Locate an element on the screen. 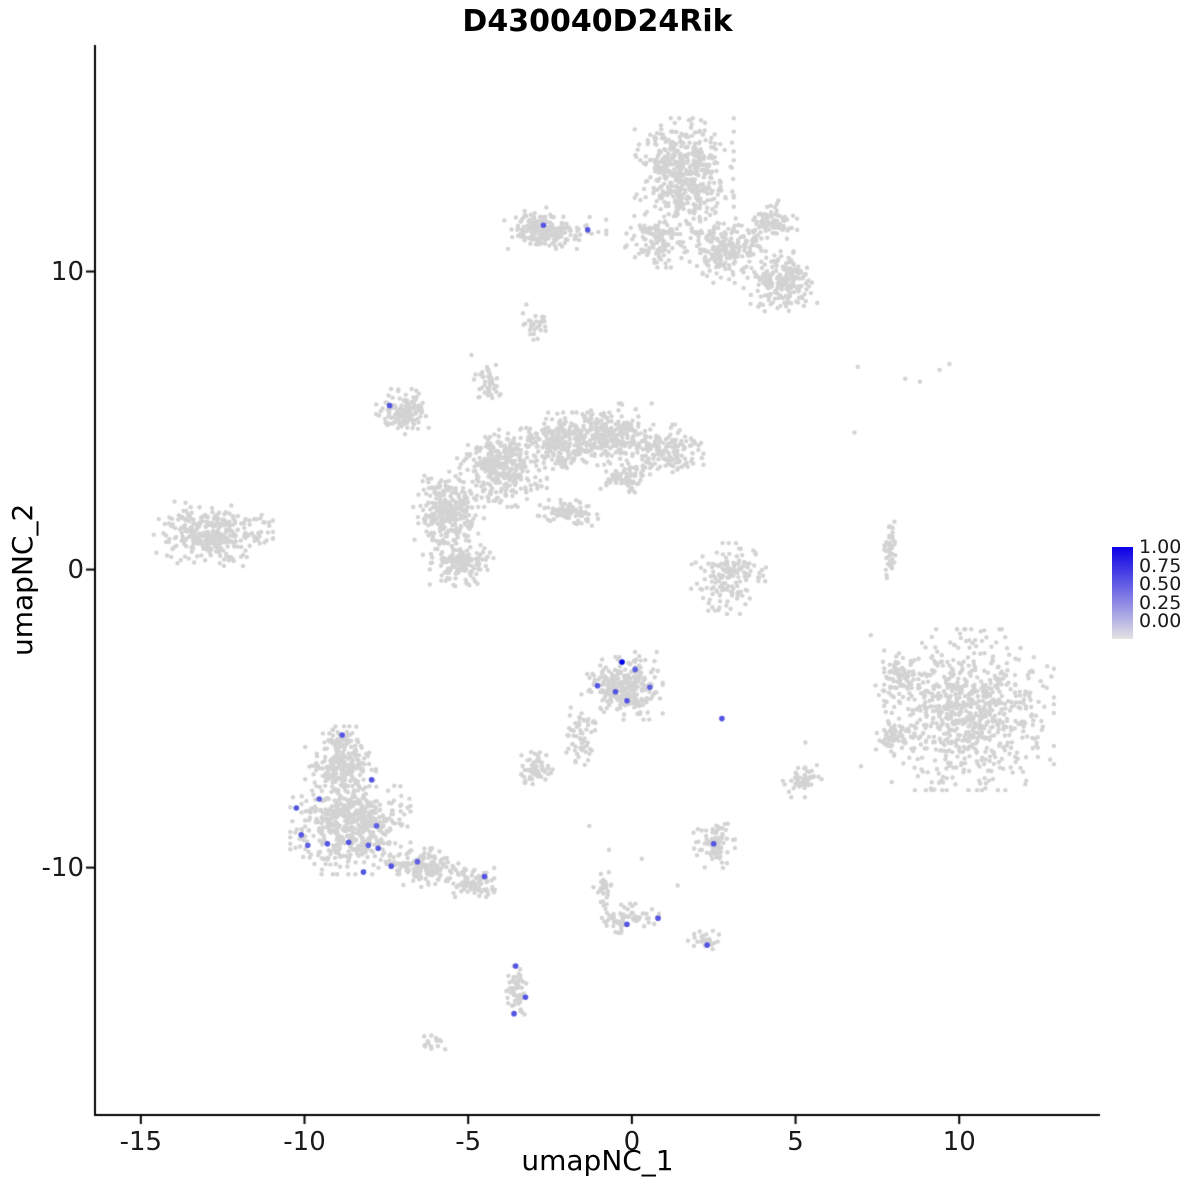 This screenshot has width=1200, height=1200. legend-label: 0.50 is located at coordinates (1160, 584).